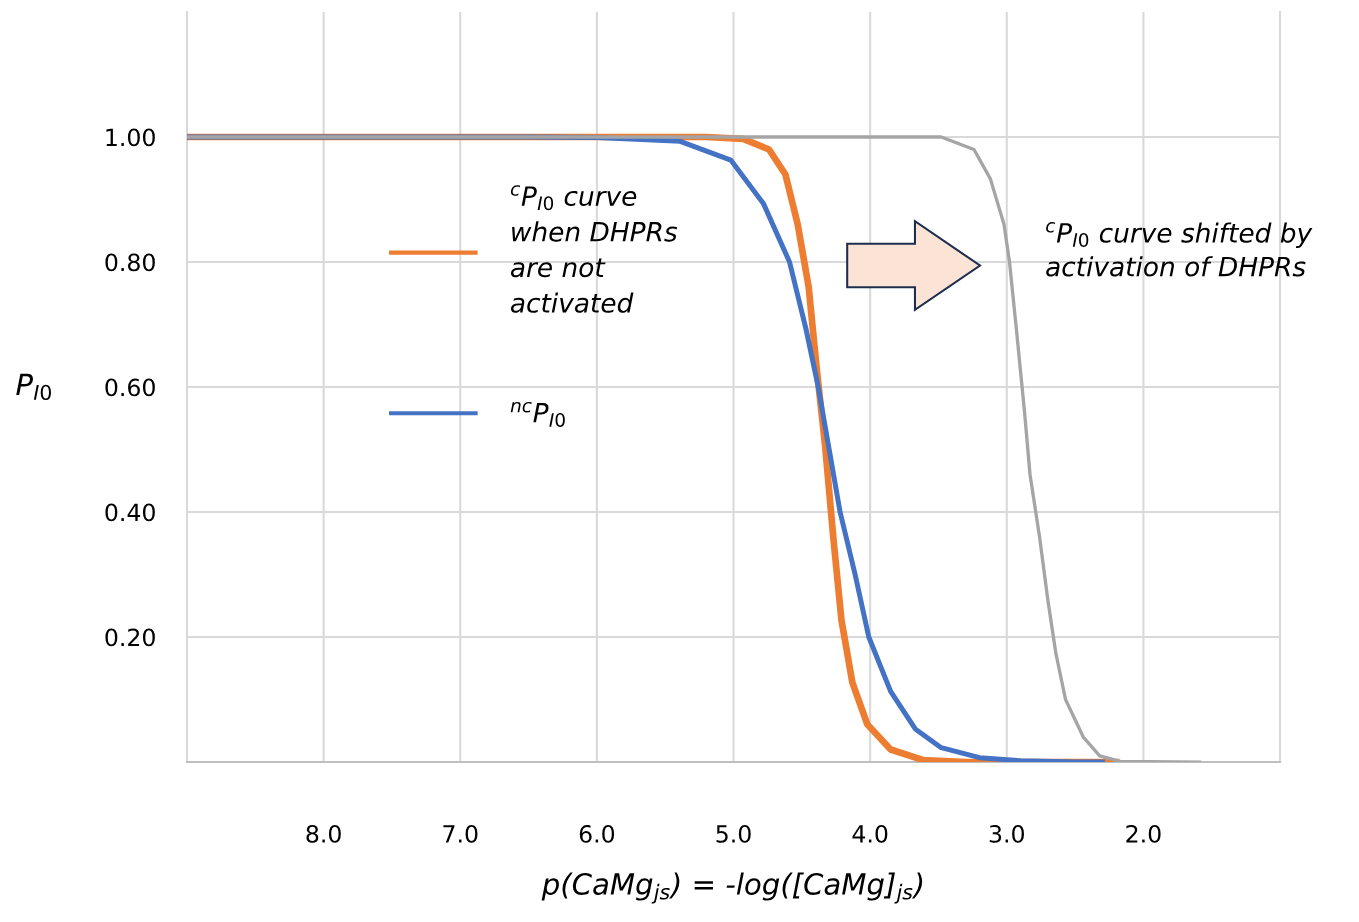 The image size is (1359, 922). What do you see at coordinates (1179, 249) in the screenshot?
I see `annotation: $^{c}$P$_{I0}$ curve shifted by activation of DHPRs` at bounding box center [1179, 249].